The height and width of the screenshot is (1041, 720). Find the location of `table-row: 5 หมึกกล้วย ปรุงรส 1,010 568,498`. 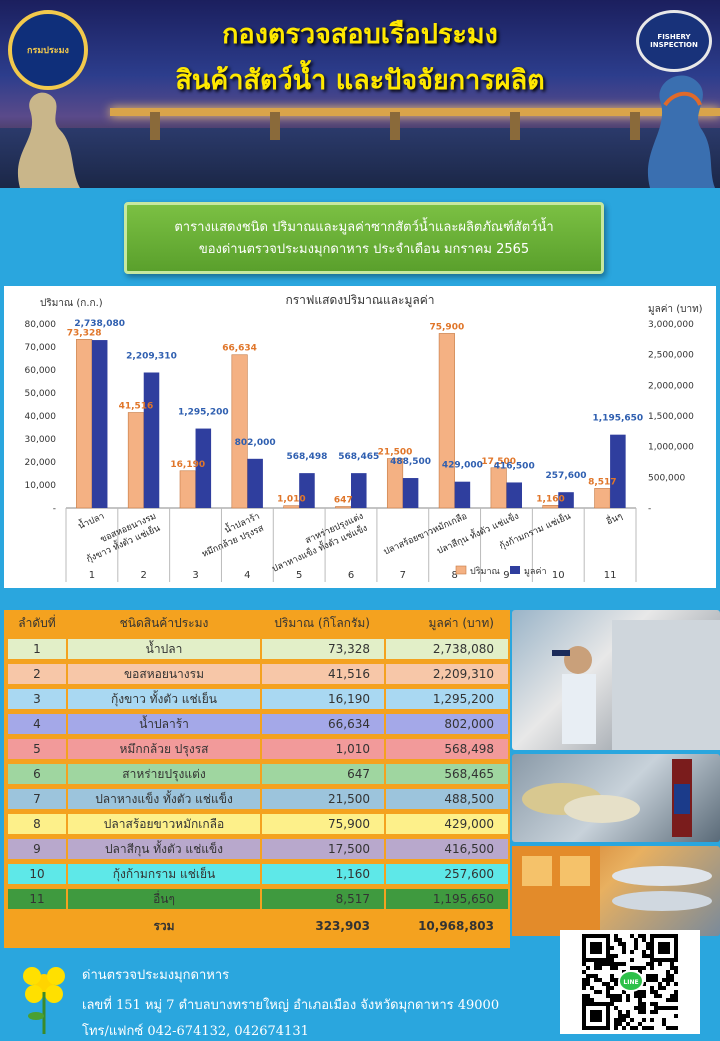

table-row: 5 หมึกกล้วย ปรุงรส 1,010 568,498 is located at coordinates (257, 749).